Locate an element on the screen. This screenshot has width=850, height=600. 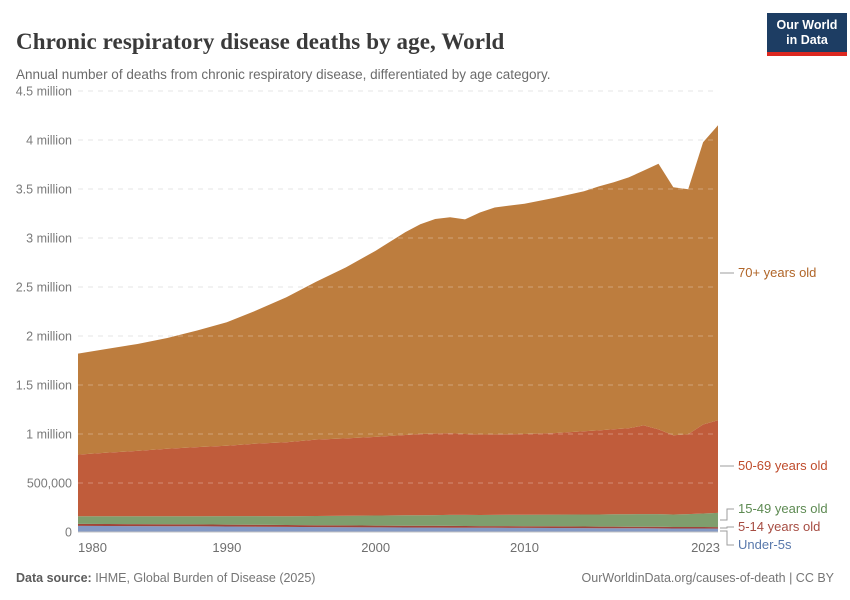
y-tick-label: 3.5 million is located at coordinates (44, 190).